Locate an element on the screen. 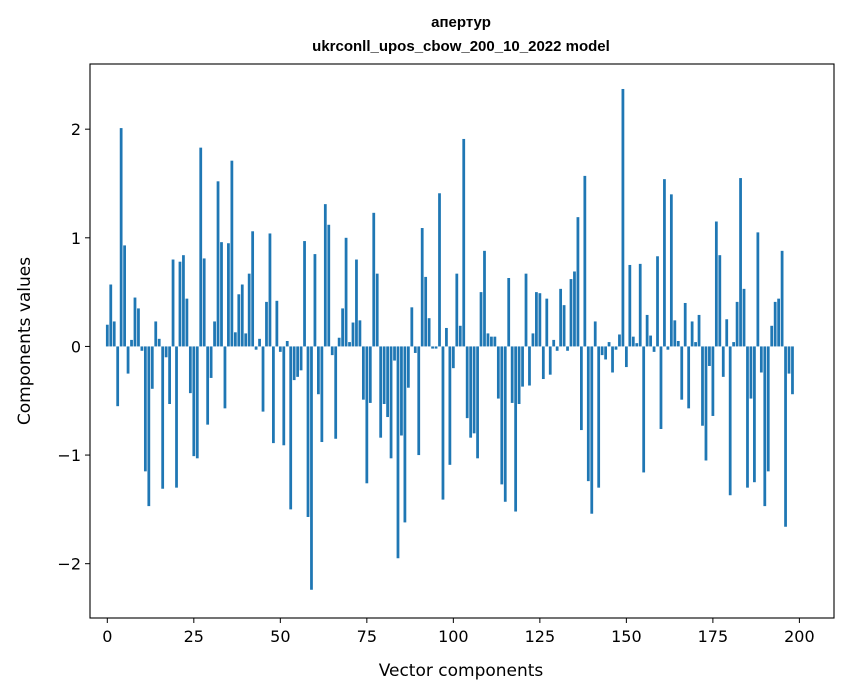  x-tick-label: 200 is located at coordinates (799, 636).